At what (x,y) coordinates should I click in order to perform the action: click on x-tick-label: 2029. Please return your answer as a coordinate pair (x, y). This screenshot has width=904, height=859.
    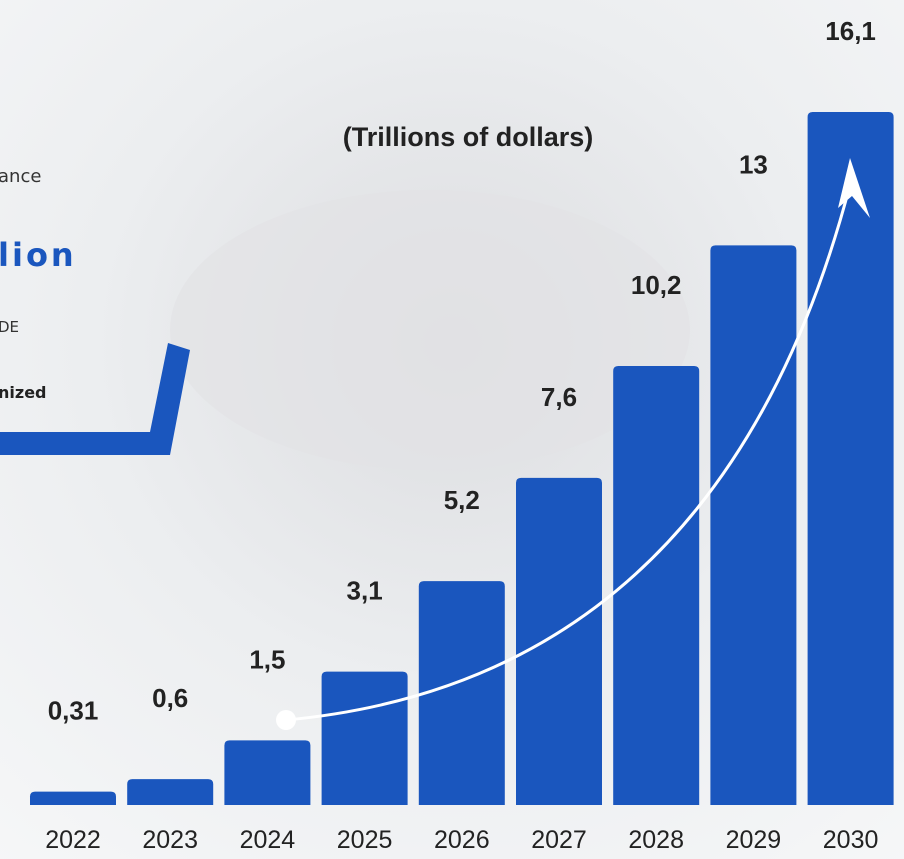
    Looking at the image, I should click on (754, 840).